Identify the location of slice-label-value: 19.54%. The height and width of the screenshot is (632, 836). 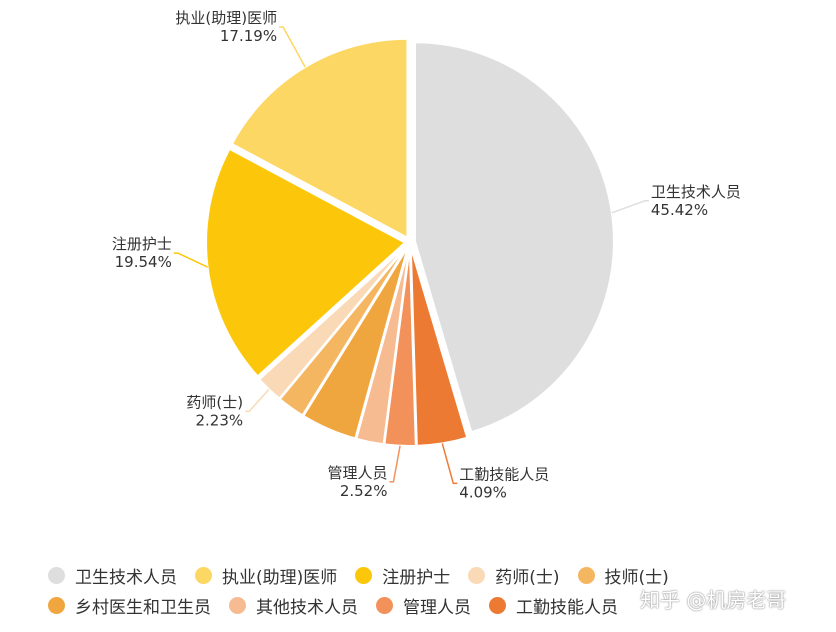
(143, 262).